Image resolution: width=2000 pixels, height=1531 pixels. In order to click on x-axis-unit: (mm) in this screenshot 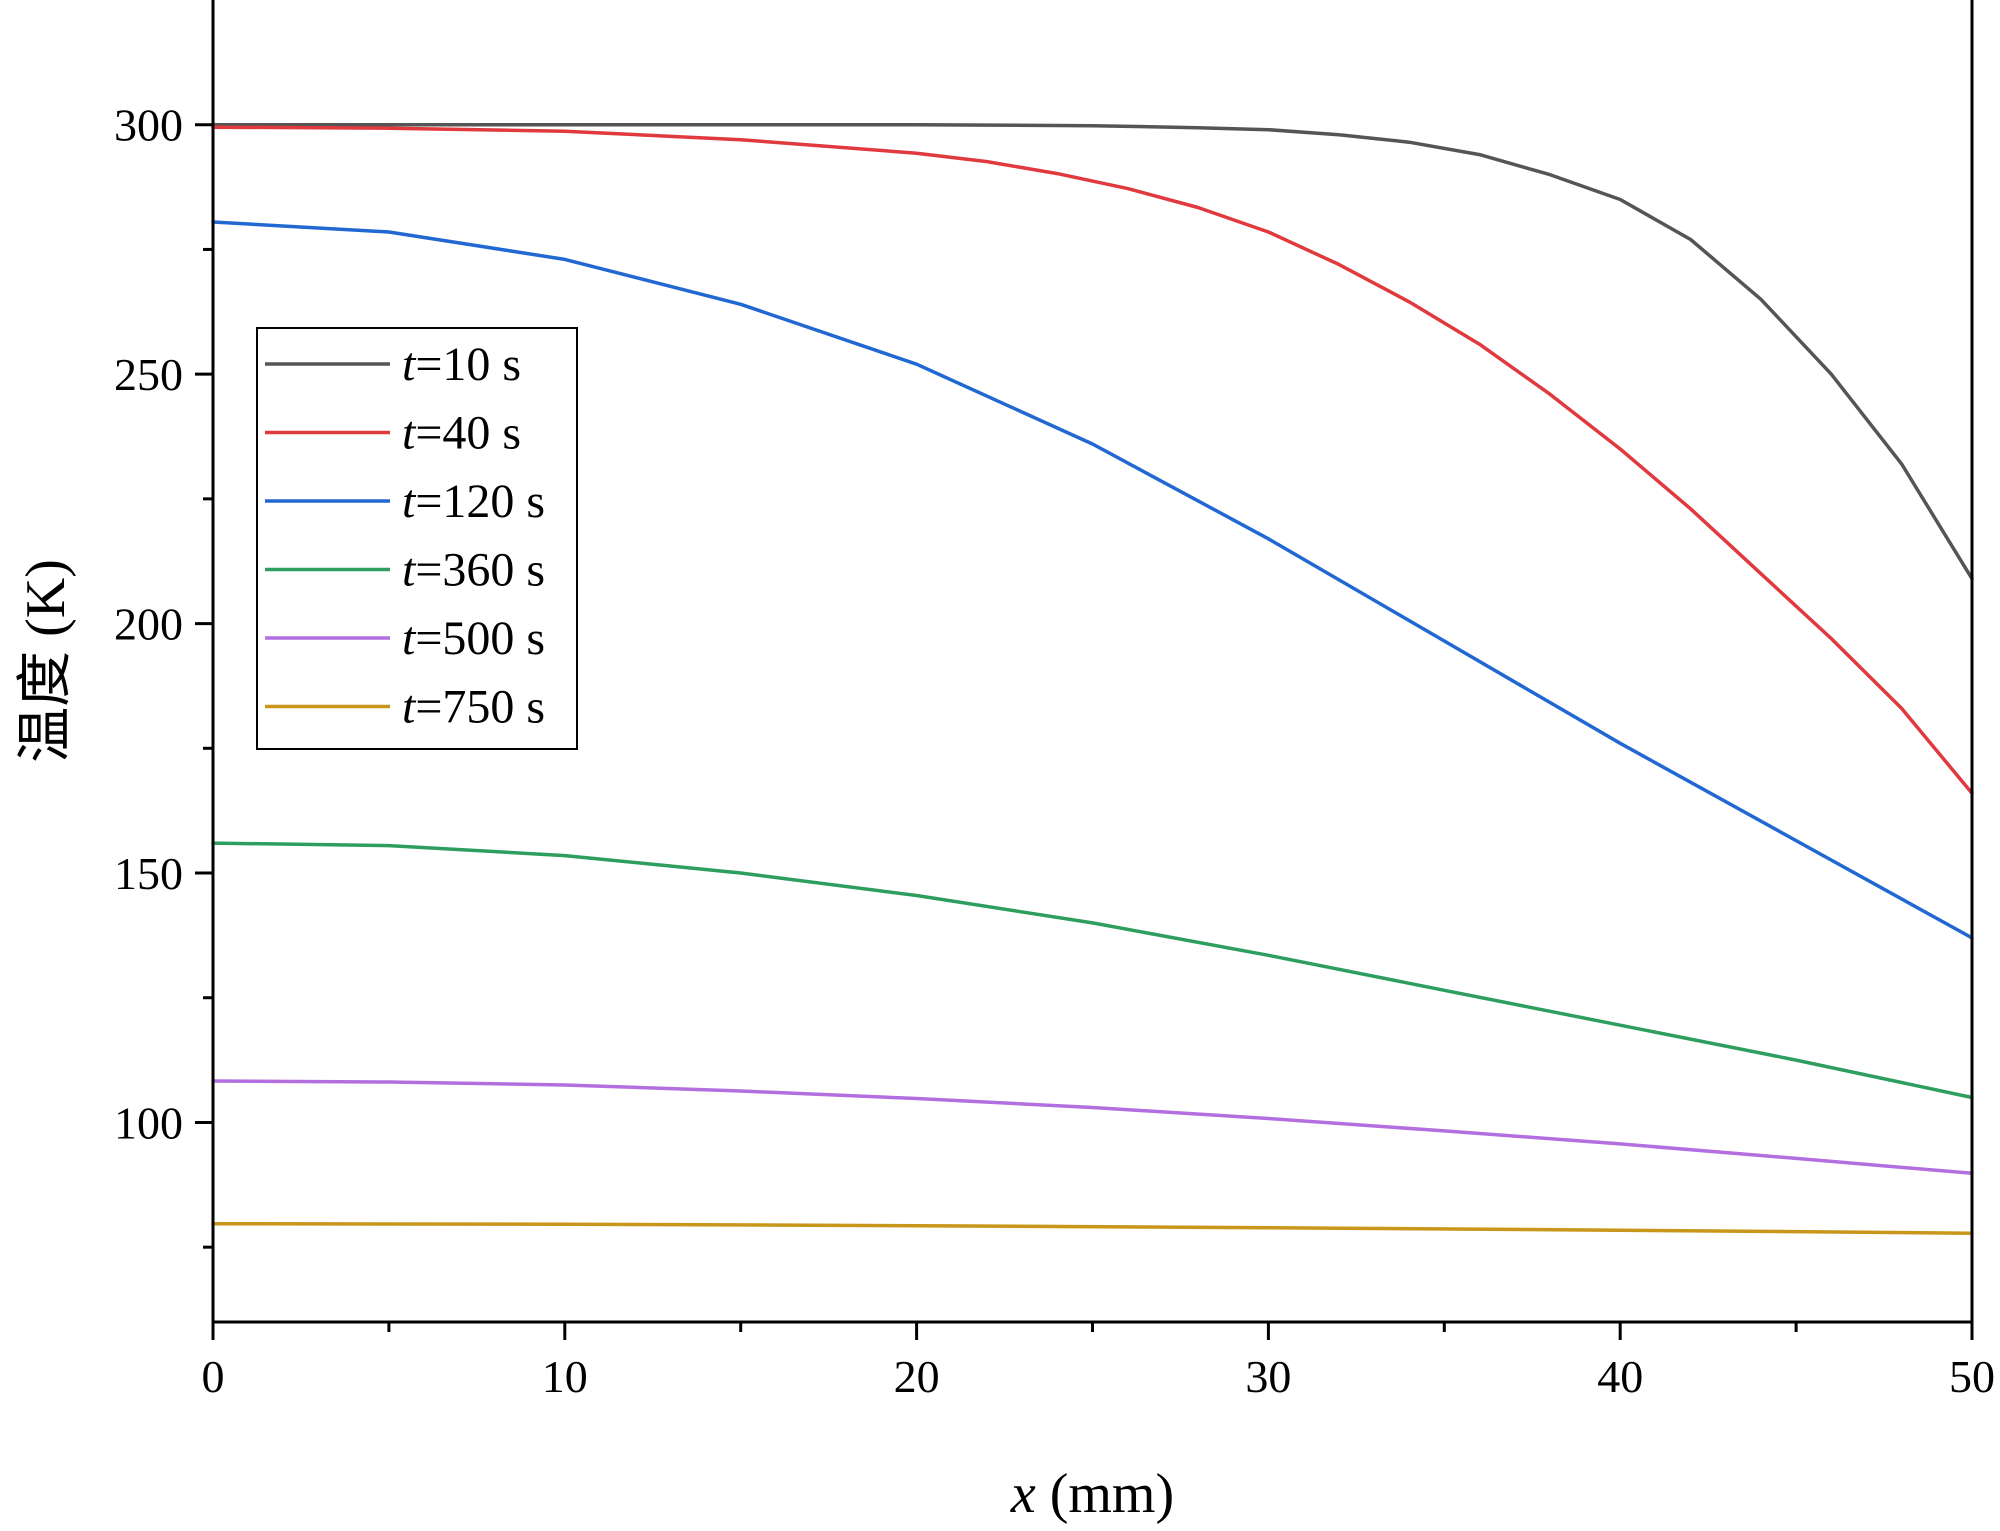, I will do `click(1105, 1494)`.